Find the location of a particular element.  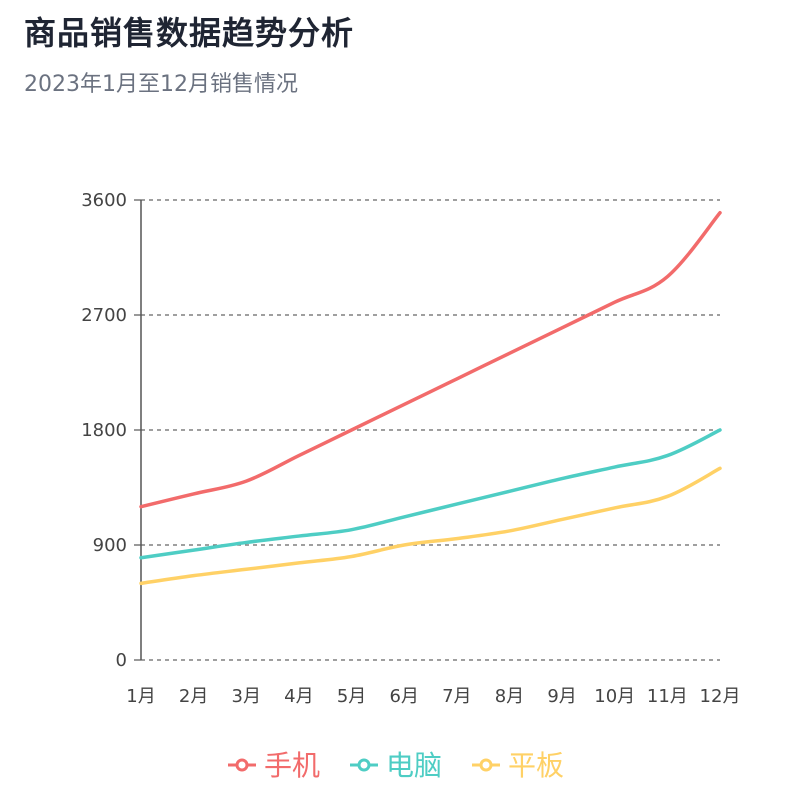

x-tick-label: 7月 is located at coordinates (456, 696).